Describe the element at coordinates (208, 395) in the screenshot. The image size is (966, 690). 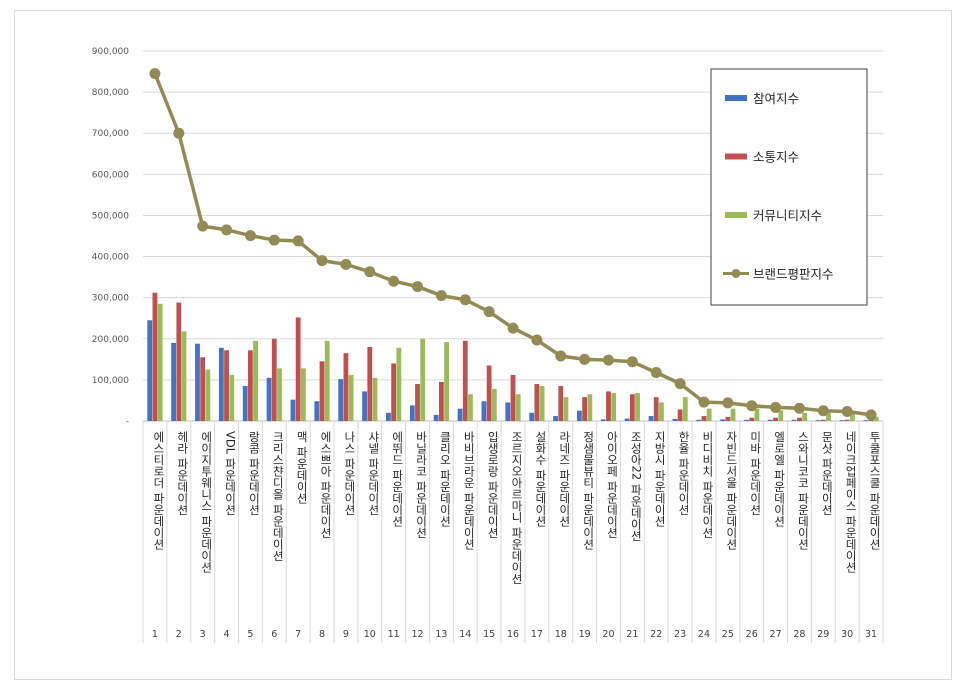
I see `bar-커뮤니티지수-3` at that location.